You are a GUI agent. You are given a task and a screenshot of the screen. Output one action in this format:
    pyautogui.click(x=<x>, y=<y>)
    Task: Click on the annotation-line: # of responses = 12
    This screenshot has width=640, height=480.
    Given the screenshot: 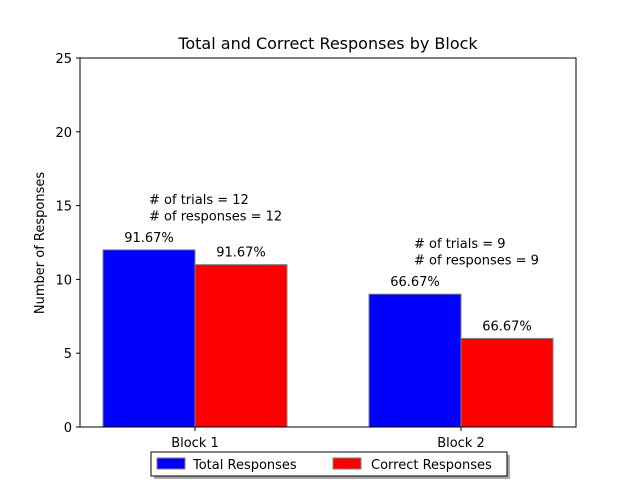 What is the action you would take?
    pyautogui.click(x=215, y=217)
    